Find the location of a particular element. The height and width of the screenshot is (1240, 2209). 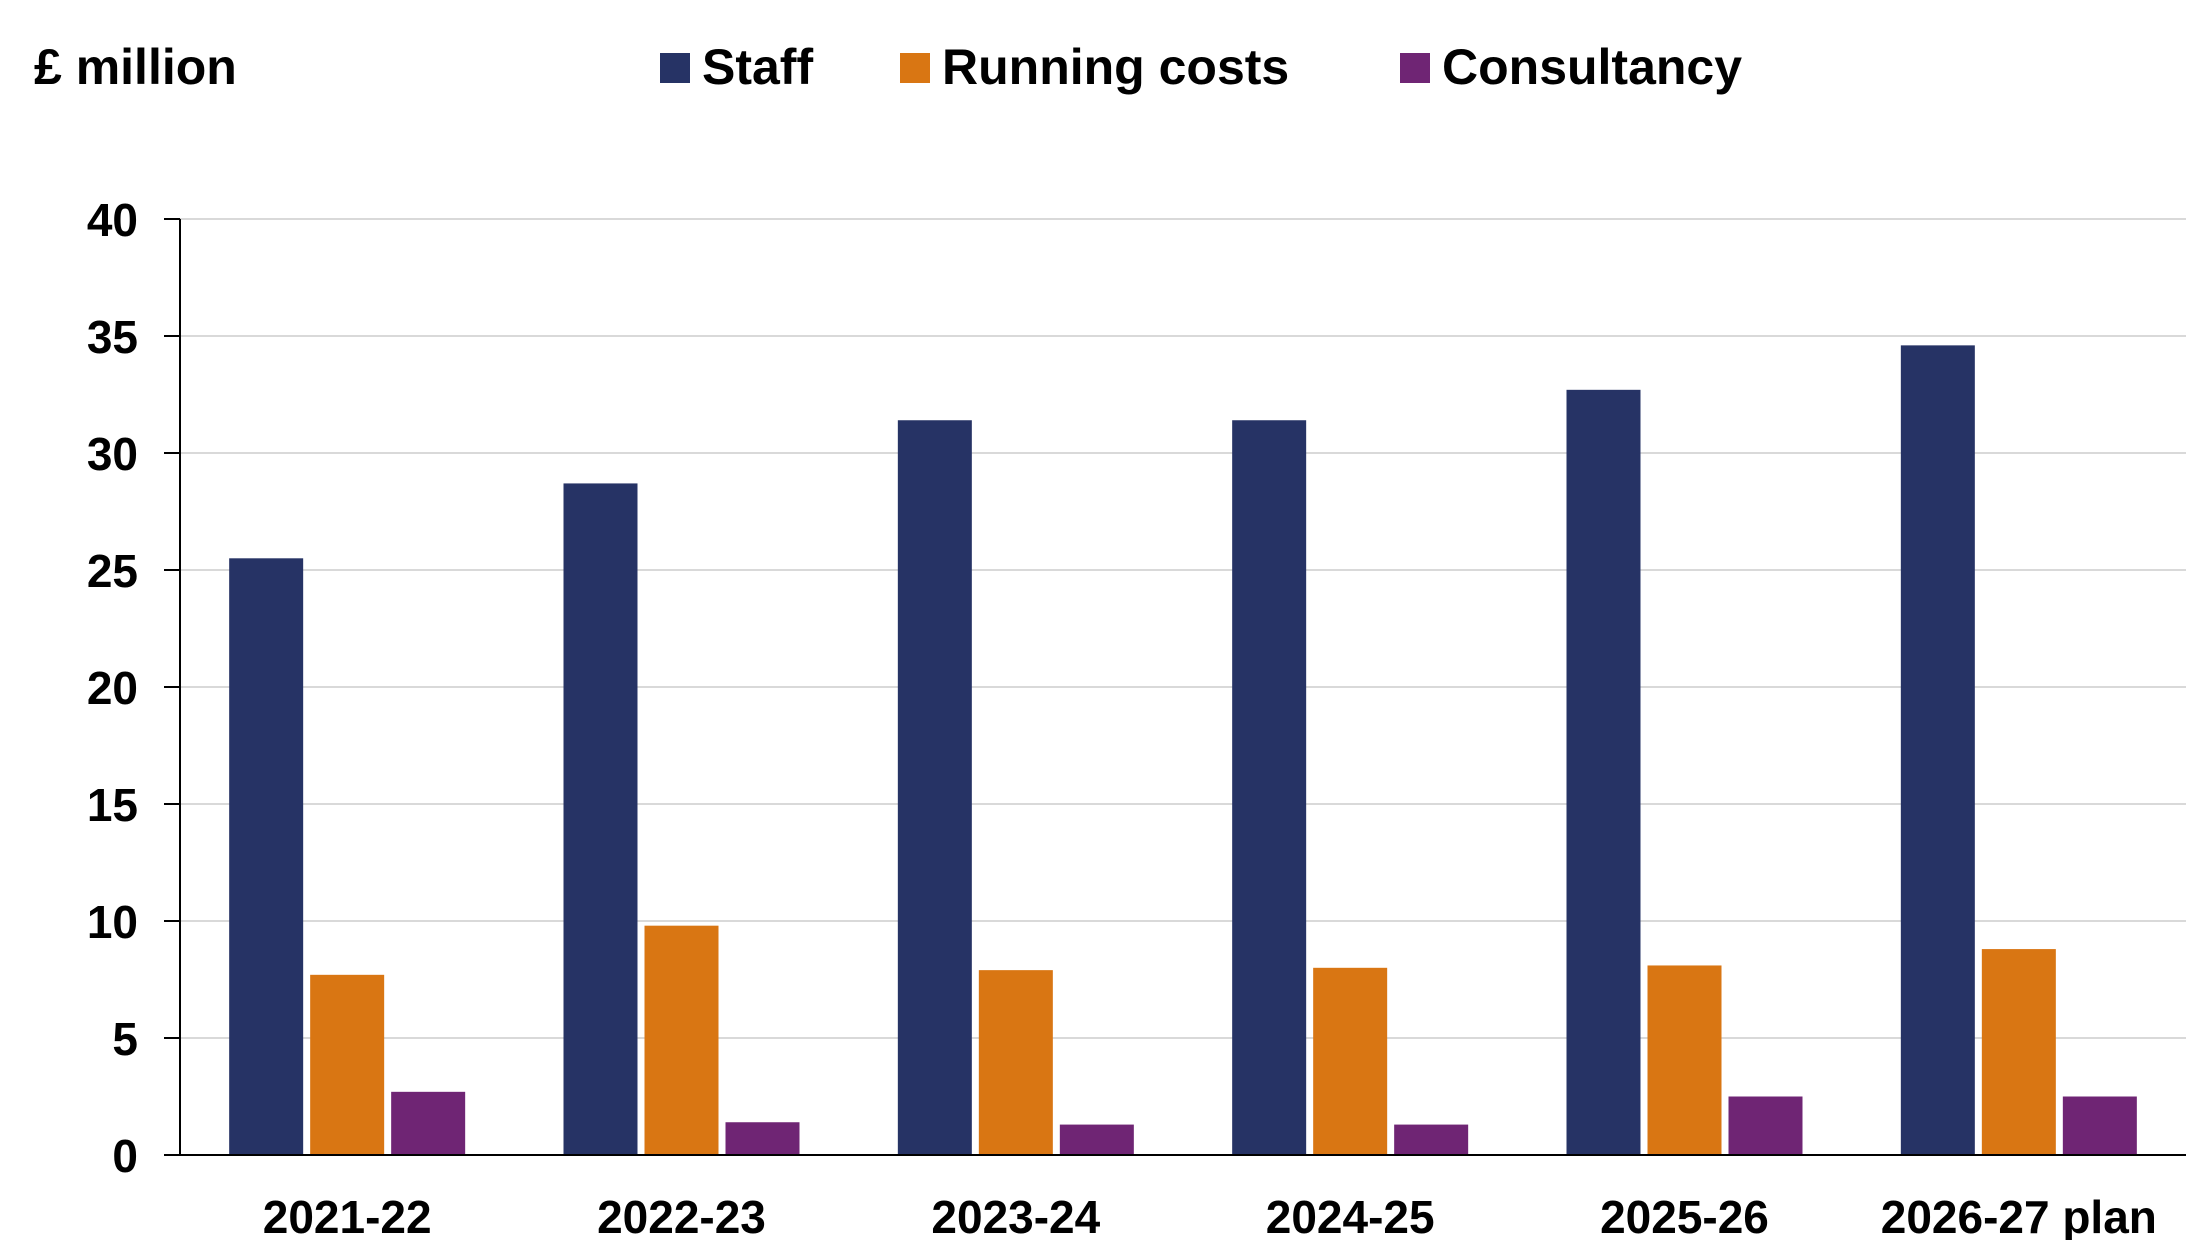

legend: Staff Running costs Consultancy is located at coordinates (1201, 67).